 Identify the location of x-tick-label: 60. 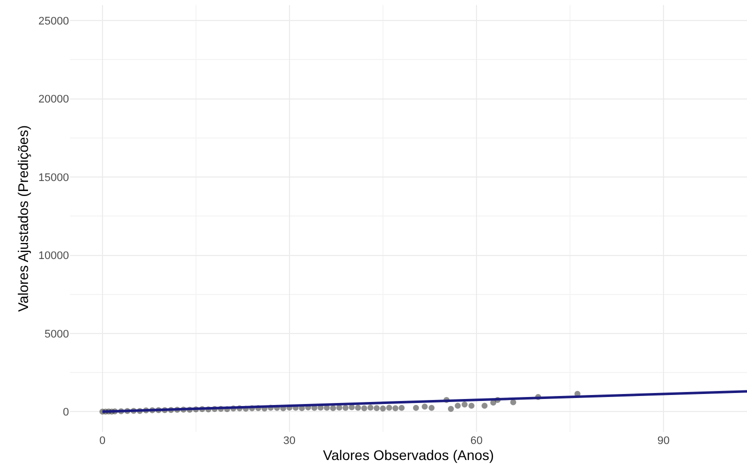
(476, 441).